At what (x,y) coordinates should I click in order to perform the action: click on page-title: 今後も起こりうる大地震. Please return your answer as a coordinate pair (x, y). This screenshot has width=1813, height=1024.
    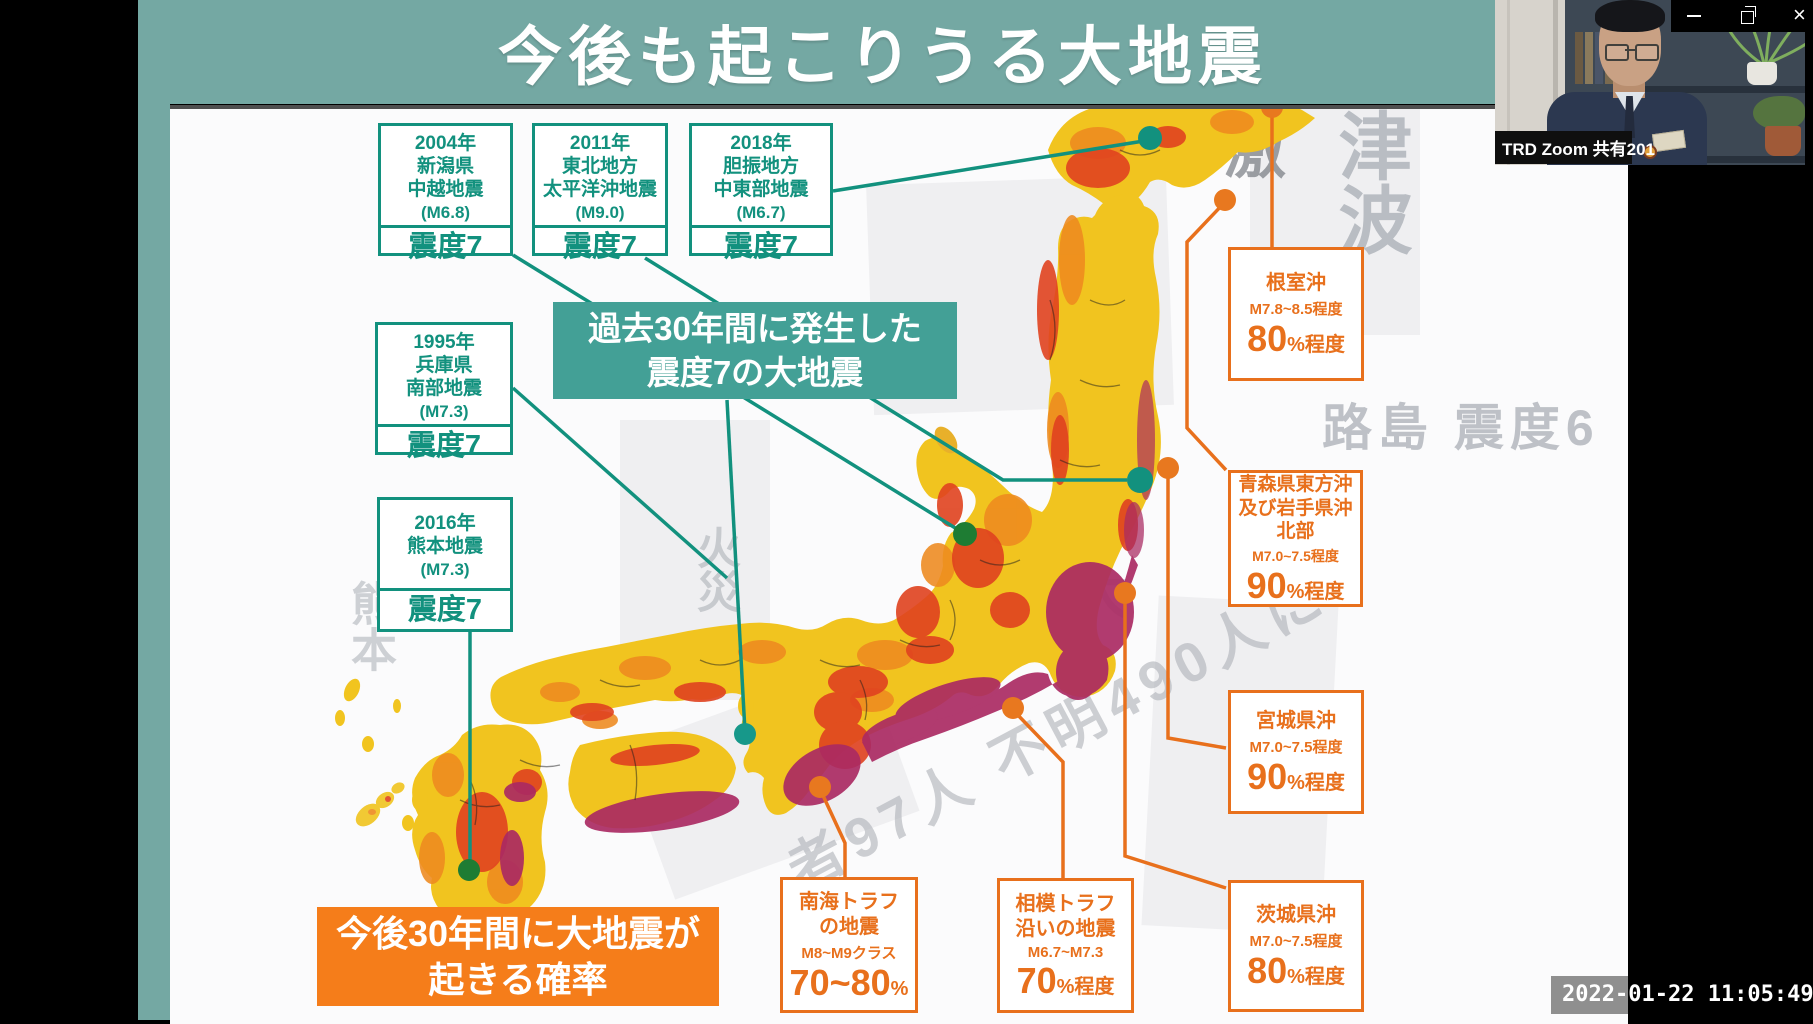
    Looking at the image, I should click on (883, 57).